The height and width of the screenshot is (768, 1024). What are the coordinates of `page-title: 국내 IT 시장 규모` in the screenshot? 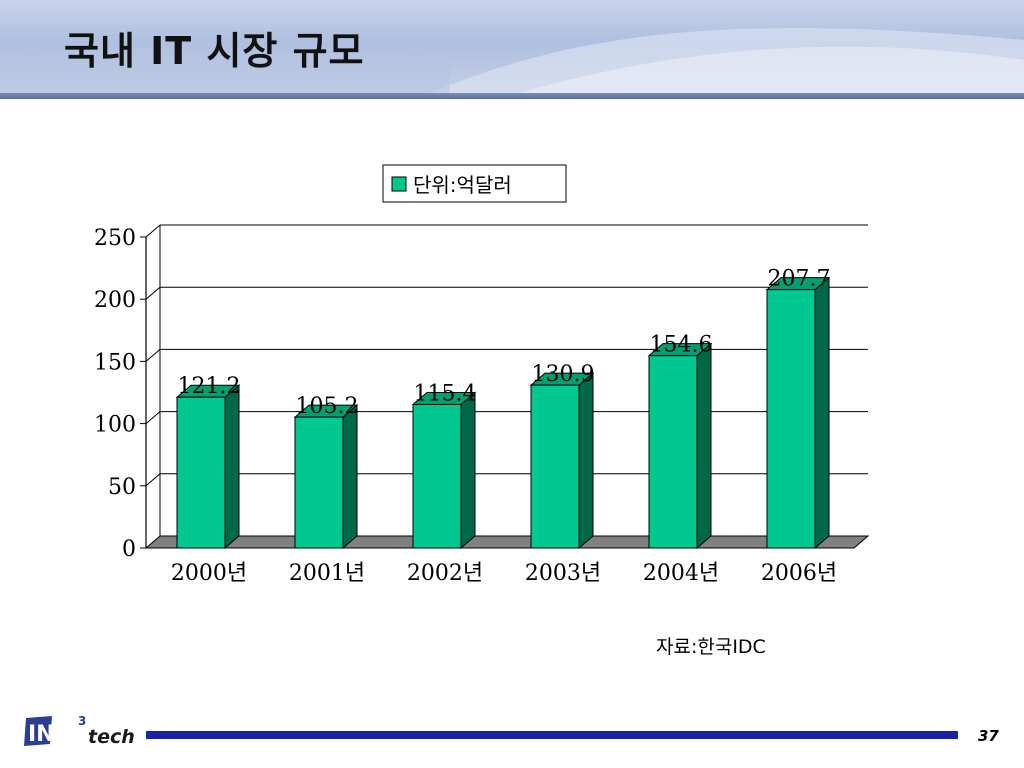 It's located at (214, 51).